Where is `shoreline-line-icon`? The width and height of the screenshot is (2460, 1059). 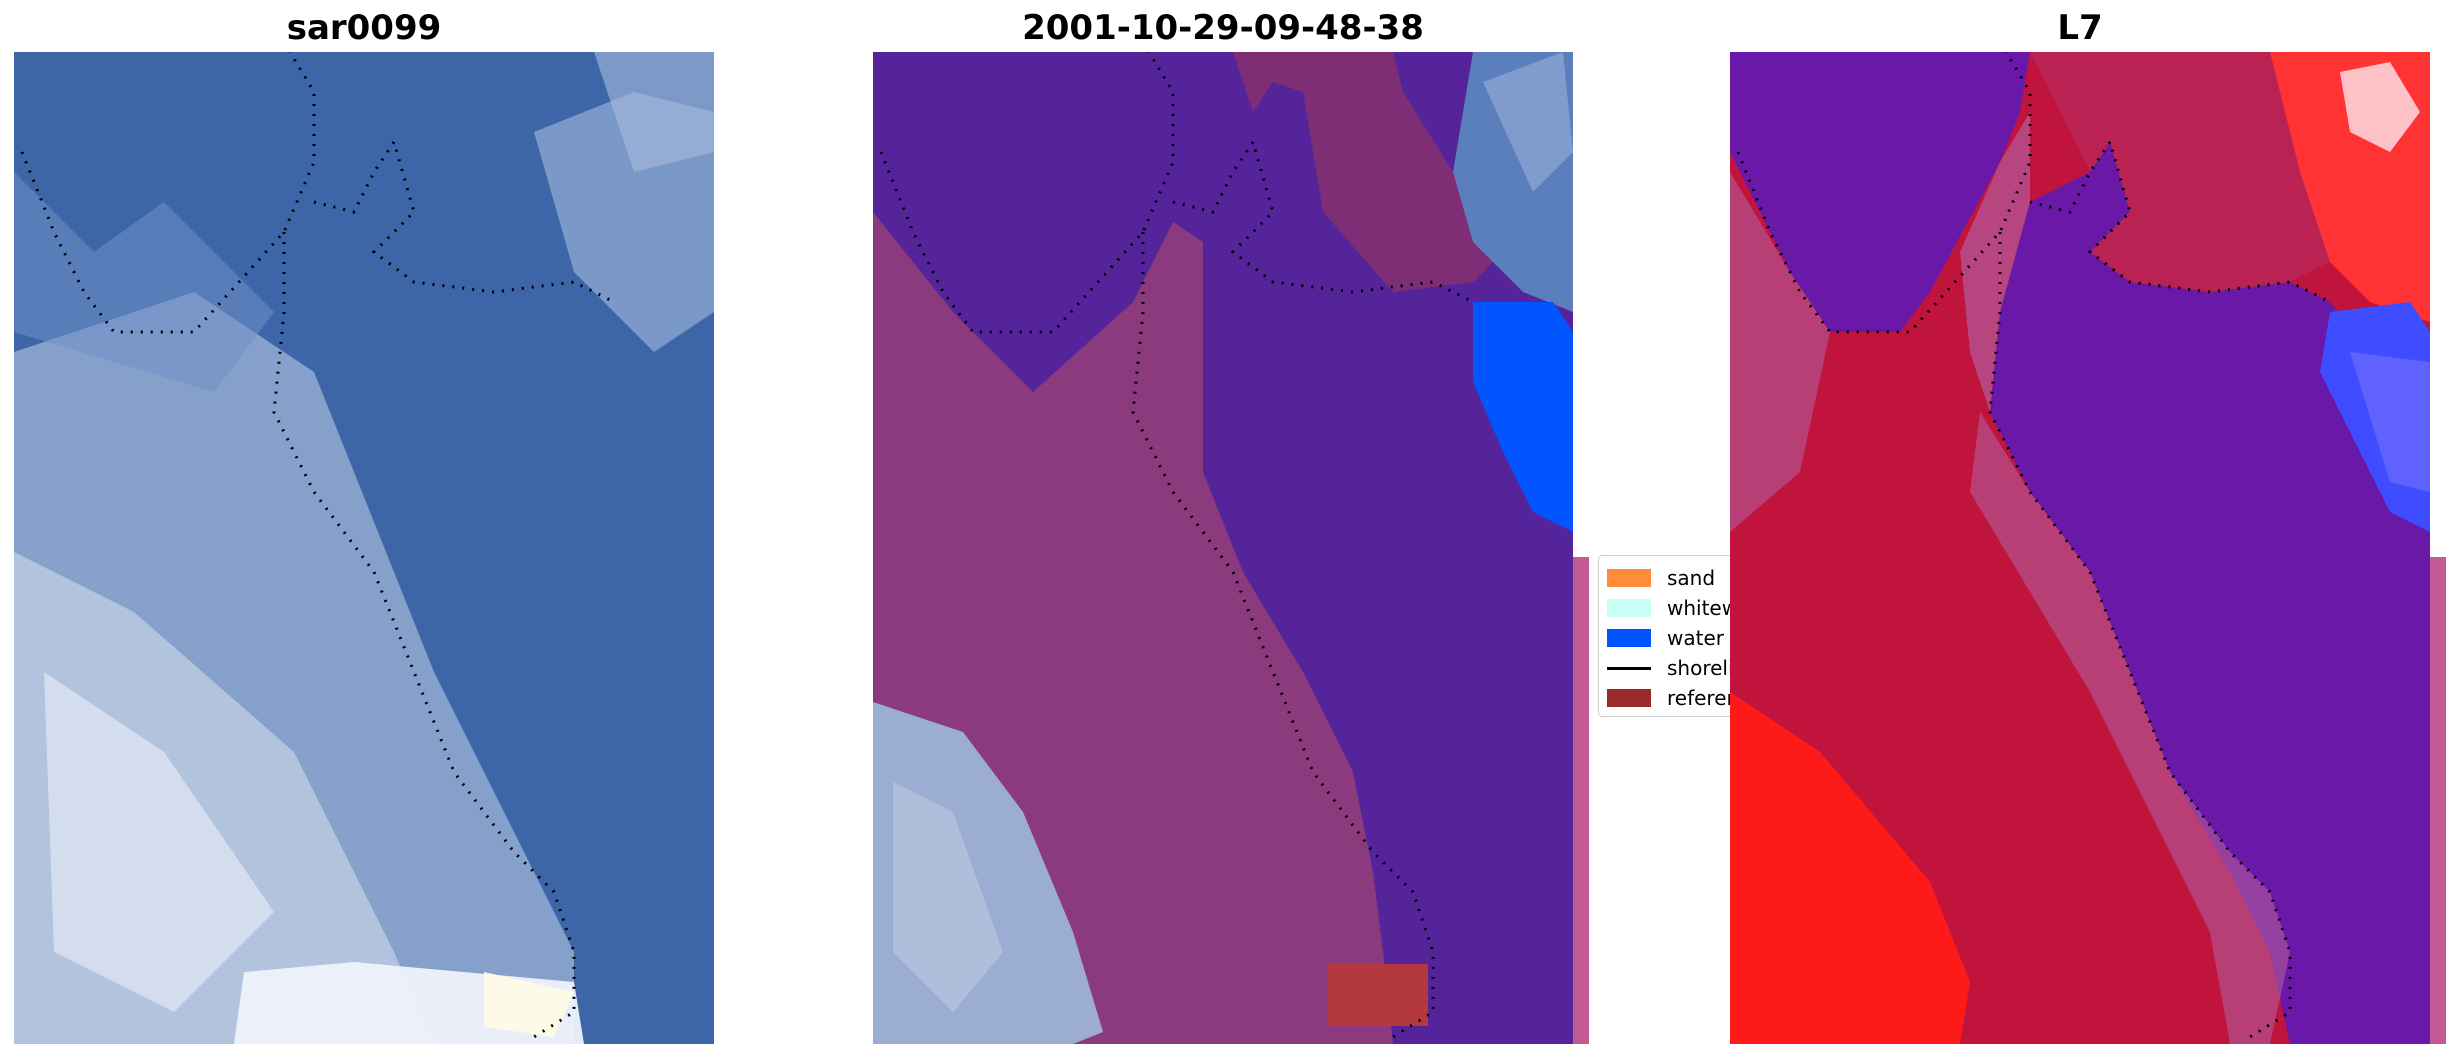 shoreline-line-icon is located at coordinates (1629, 668).